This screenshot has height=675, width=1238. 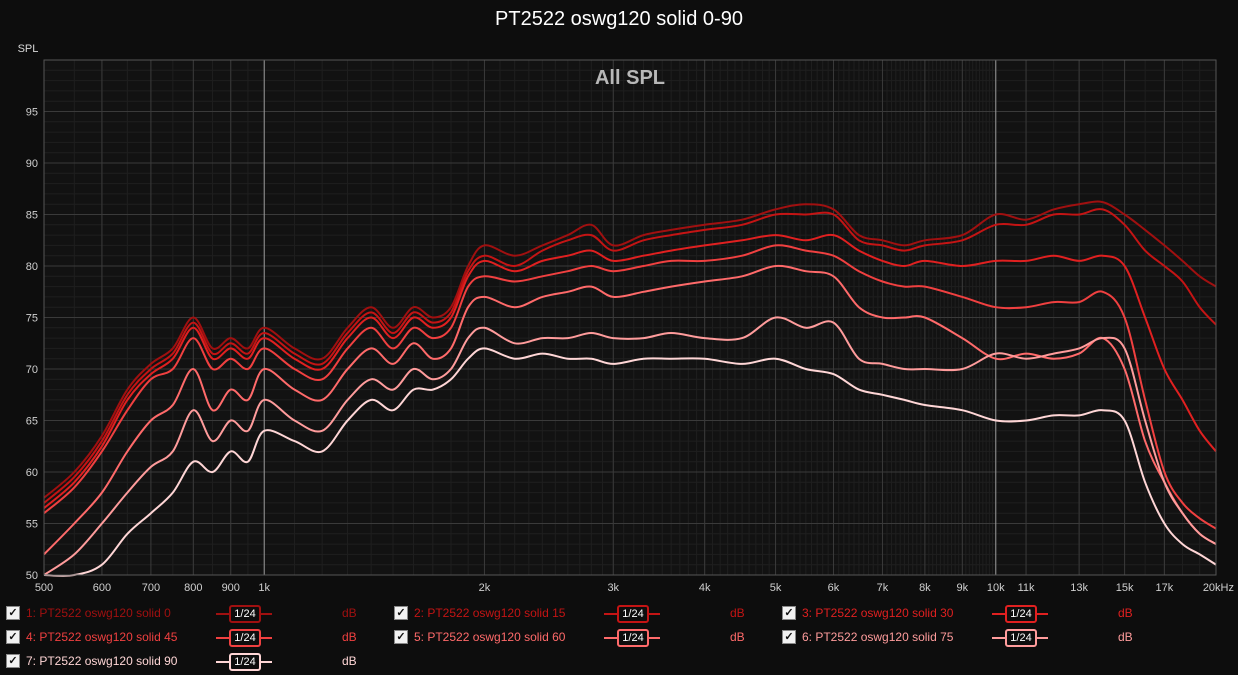 What do you see at coordinates (32, 113) in the screenshot?
I see `y-tick-label: 95` at bounding box center [32, 113].